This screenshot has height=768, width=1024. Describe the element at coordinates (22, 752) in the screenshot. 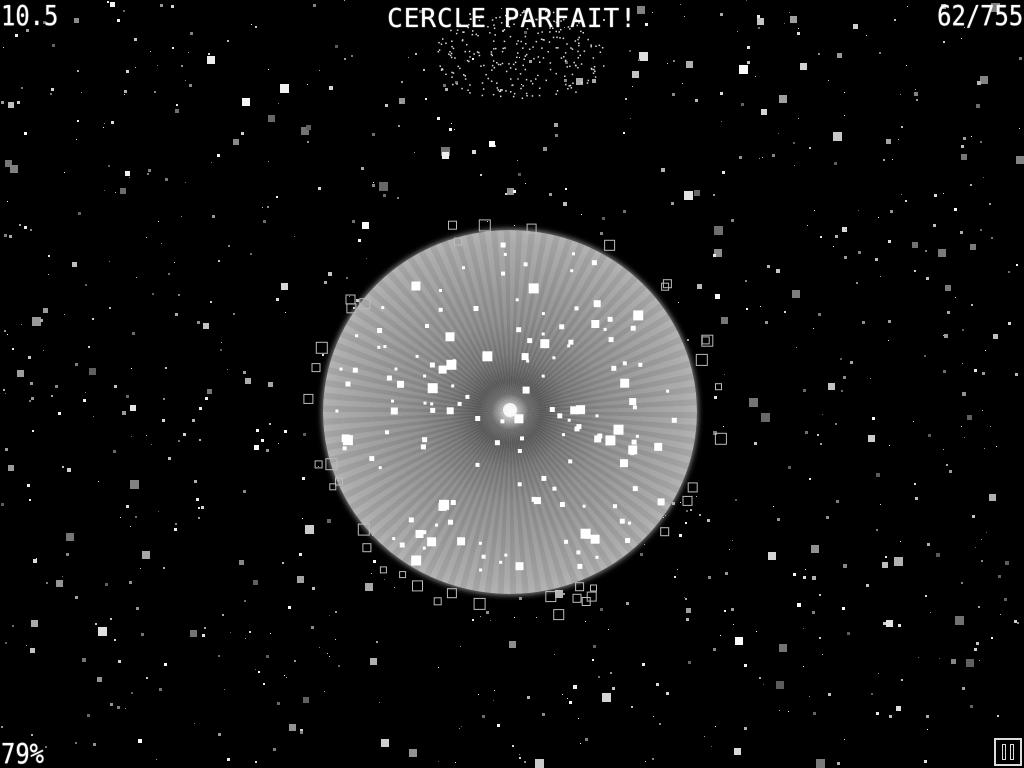

I see `completion-percent: 79%` at that location.